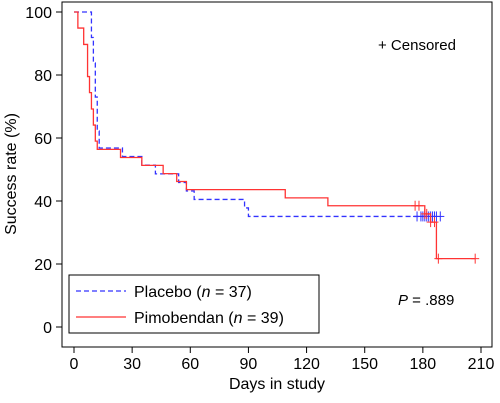  I want to click on y-tick-label: 40, so click(43, 202).